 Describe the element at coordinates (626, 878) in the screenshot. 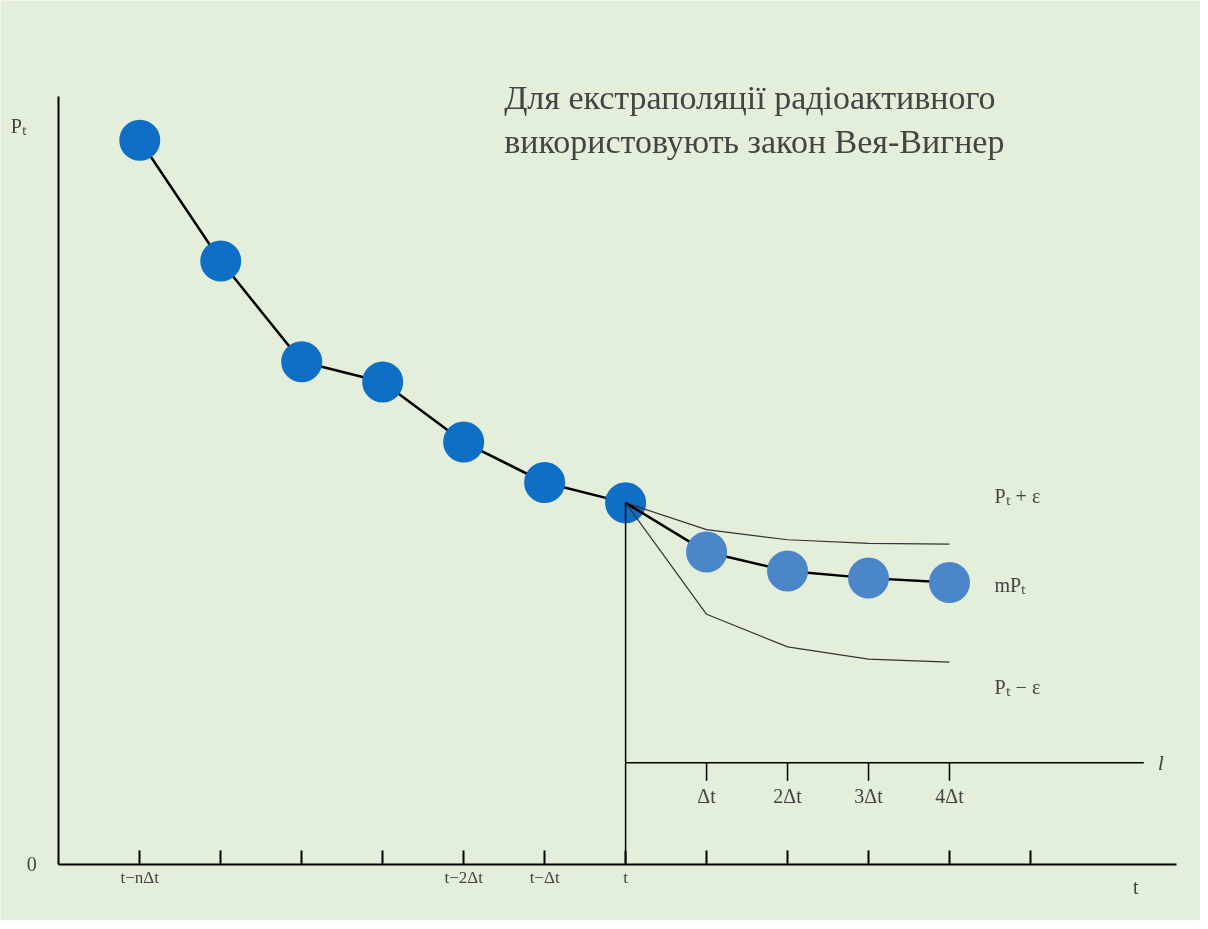

I see `x-tick-label: t` at that location.